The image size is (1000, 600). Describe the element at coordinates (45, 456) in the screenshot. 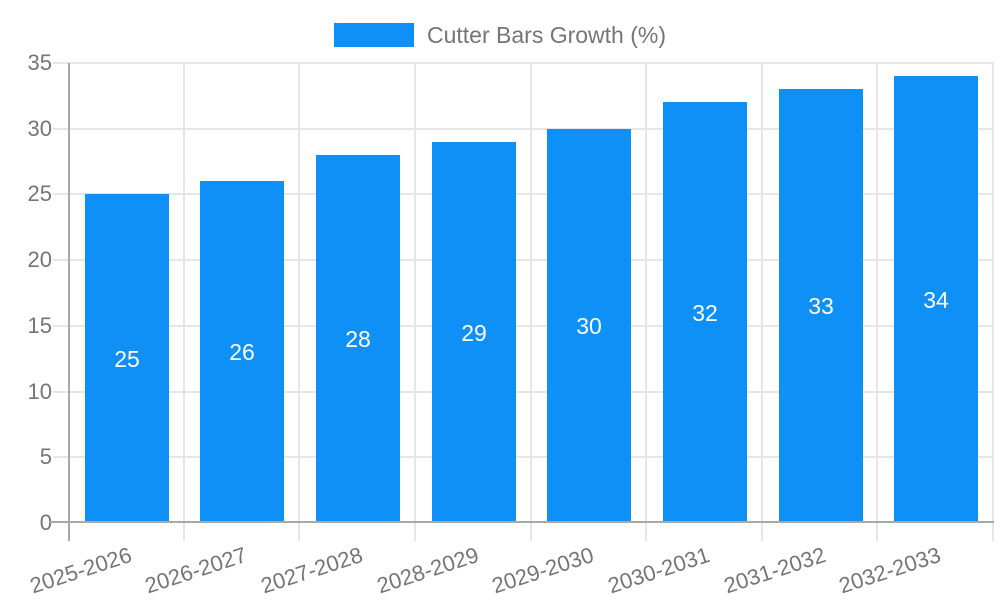

I see `y-axis-tick-label: 5` at that location.